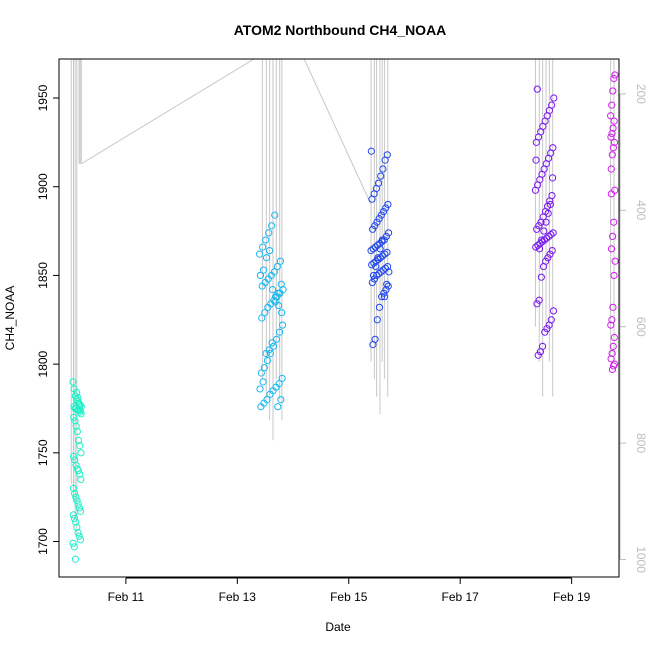  Describe the element at coordinates (641, 210) in the screenshot. I see `right-tick-label: 400` at that location.